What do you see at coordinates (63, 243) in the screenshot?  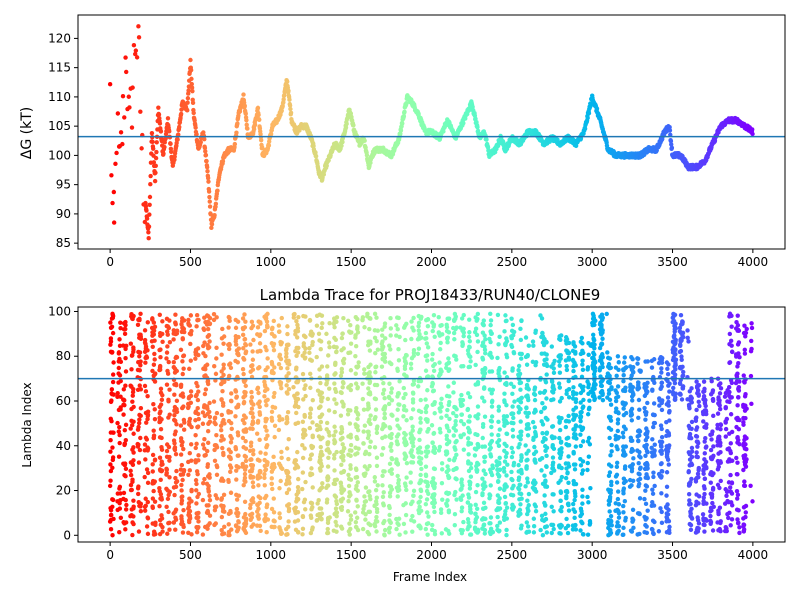 I see `y-tick-label: 85` at bounding box center [63, 243].